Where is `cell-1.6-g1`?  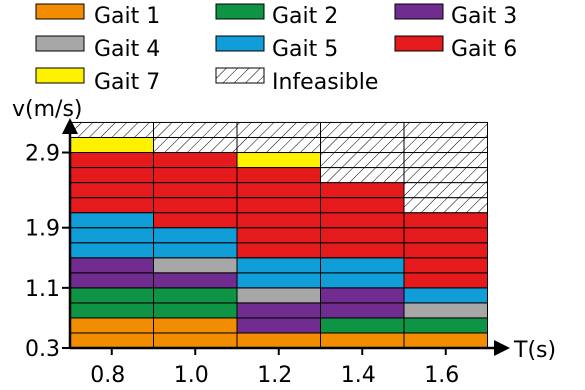
cell-1.6-g1 is located at coordinates (445, 340).